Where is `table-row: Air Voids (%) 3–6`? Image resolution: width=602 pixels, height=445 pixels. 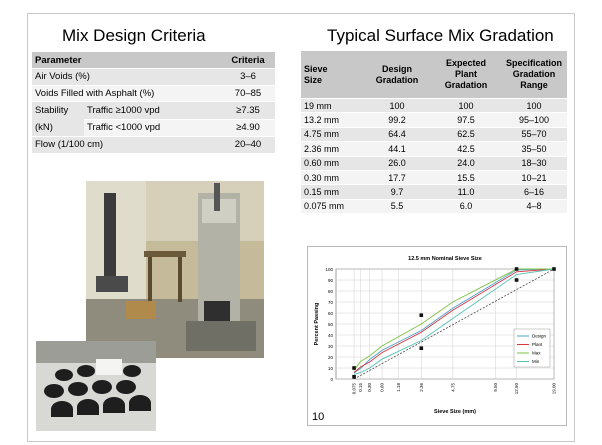
table-row: Air Voids (%) 3–6 is located at coordinates (153, 77).